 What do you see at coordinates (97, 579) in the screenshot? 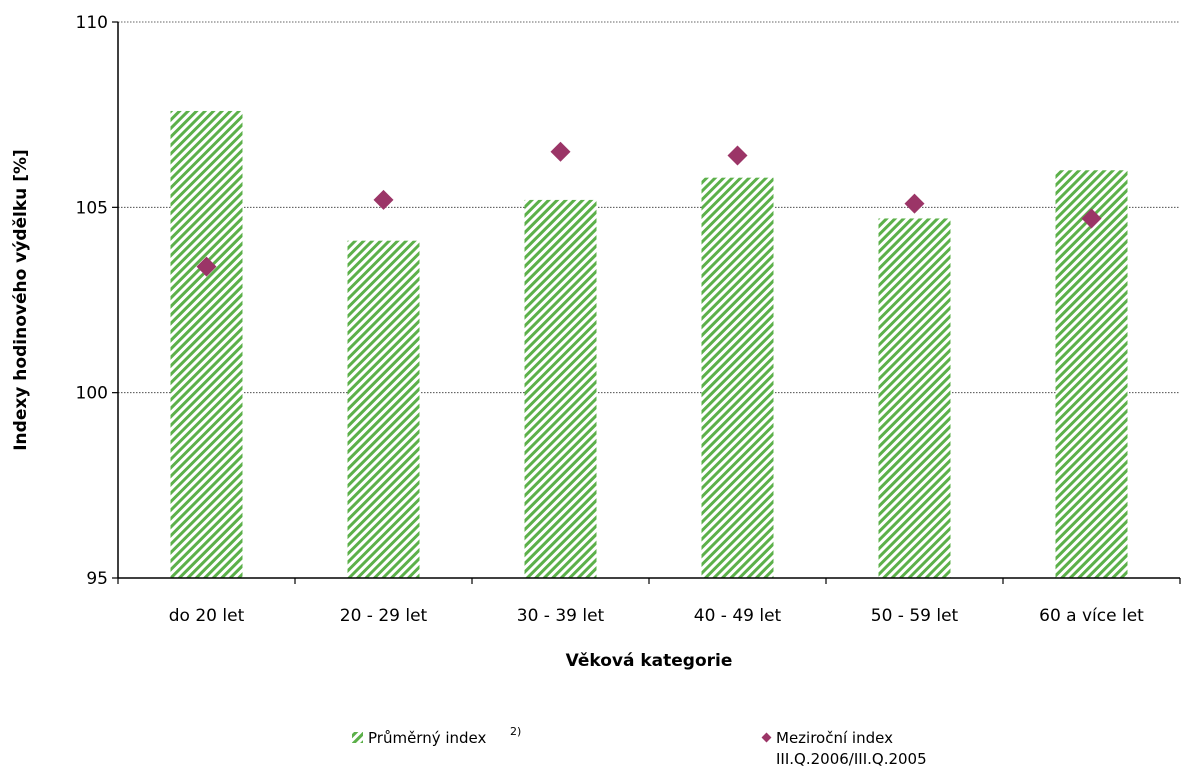
I see `y-tick-label: 95` at bounding box center [97, 579].